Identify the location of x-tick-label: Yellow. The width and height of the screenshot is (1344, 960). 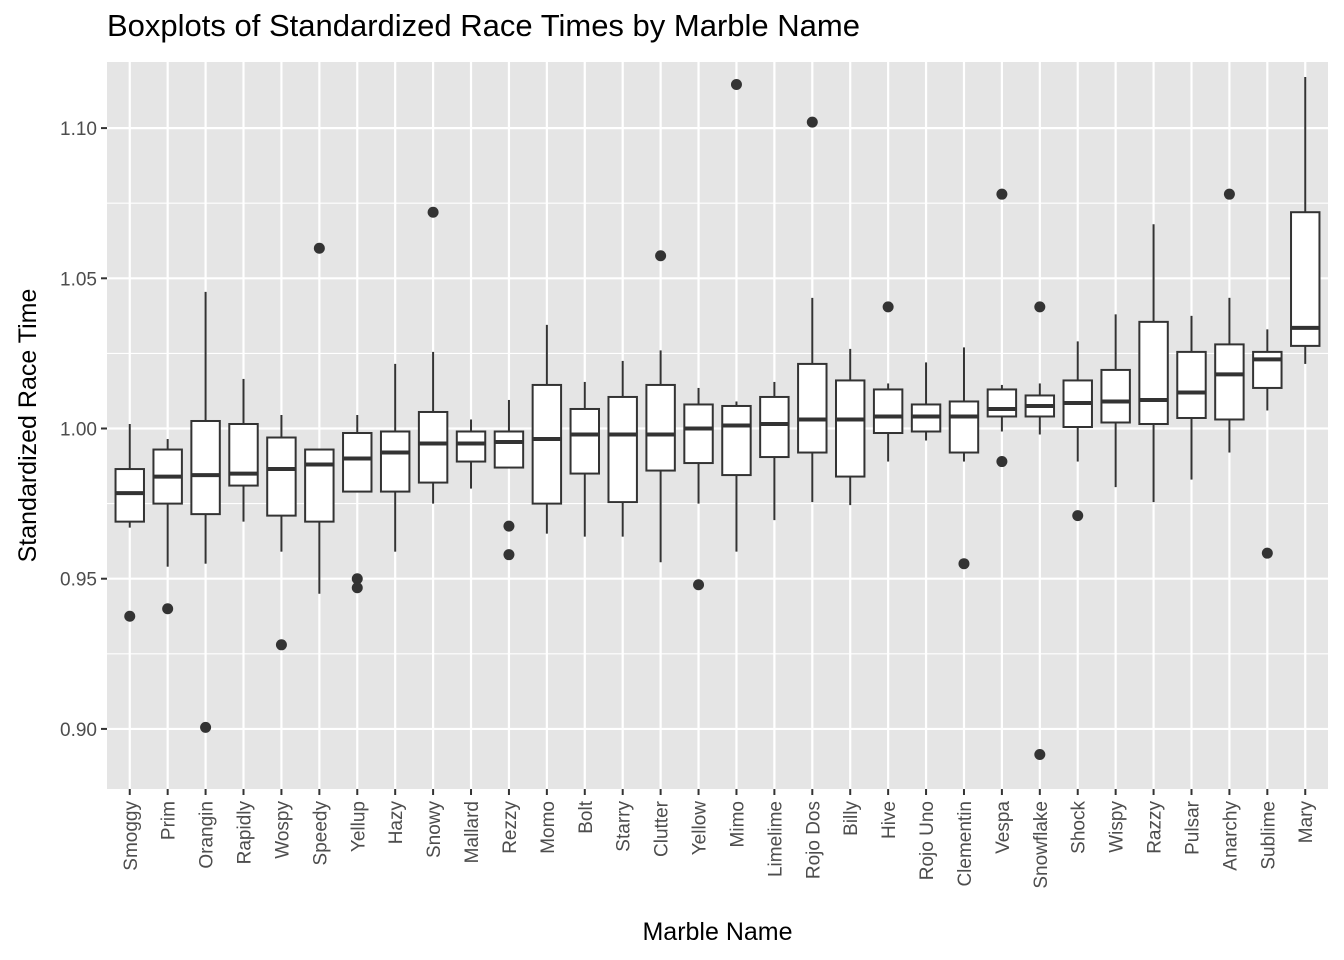
(700, 828).